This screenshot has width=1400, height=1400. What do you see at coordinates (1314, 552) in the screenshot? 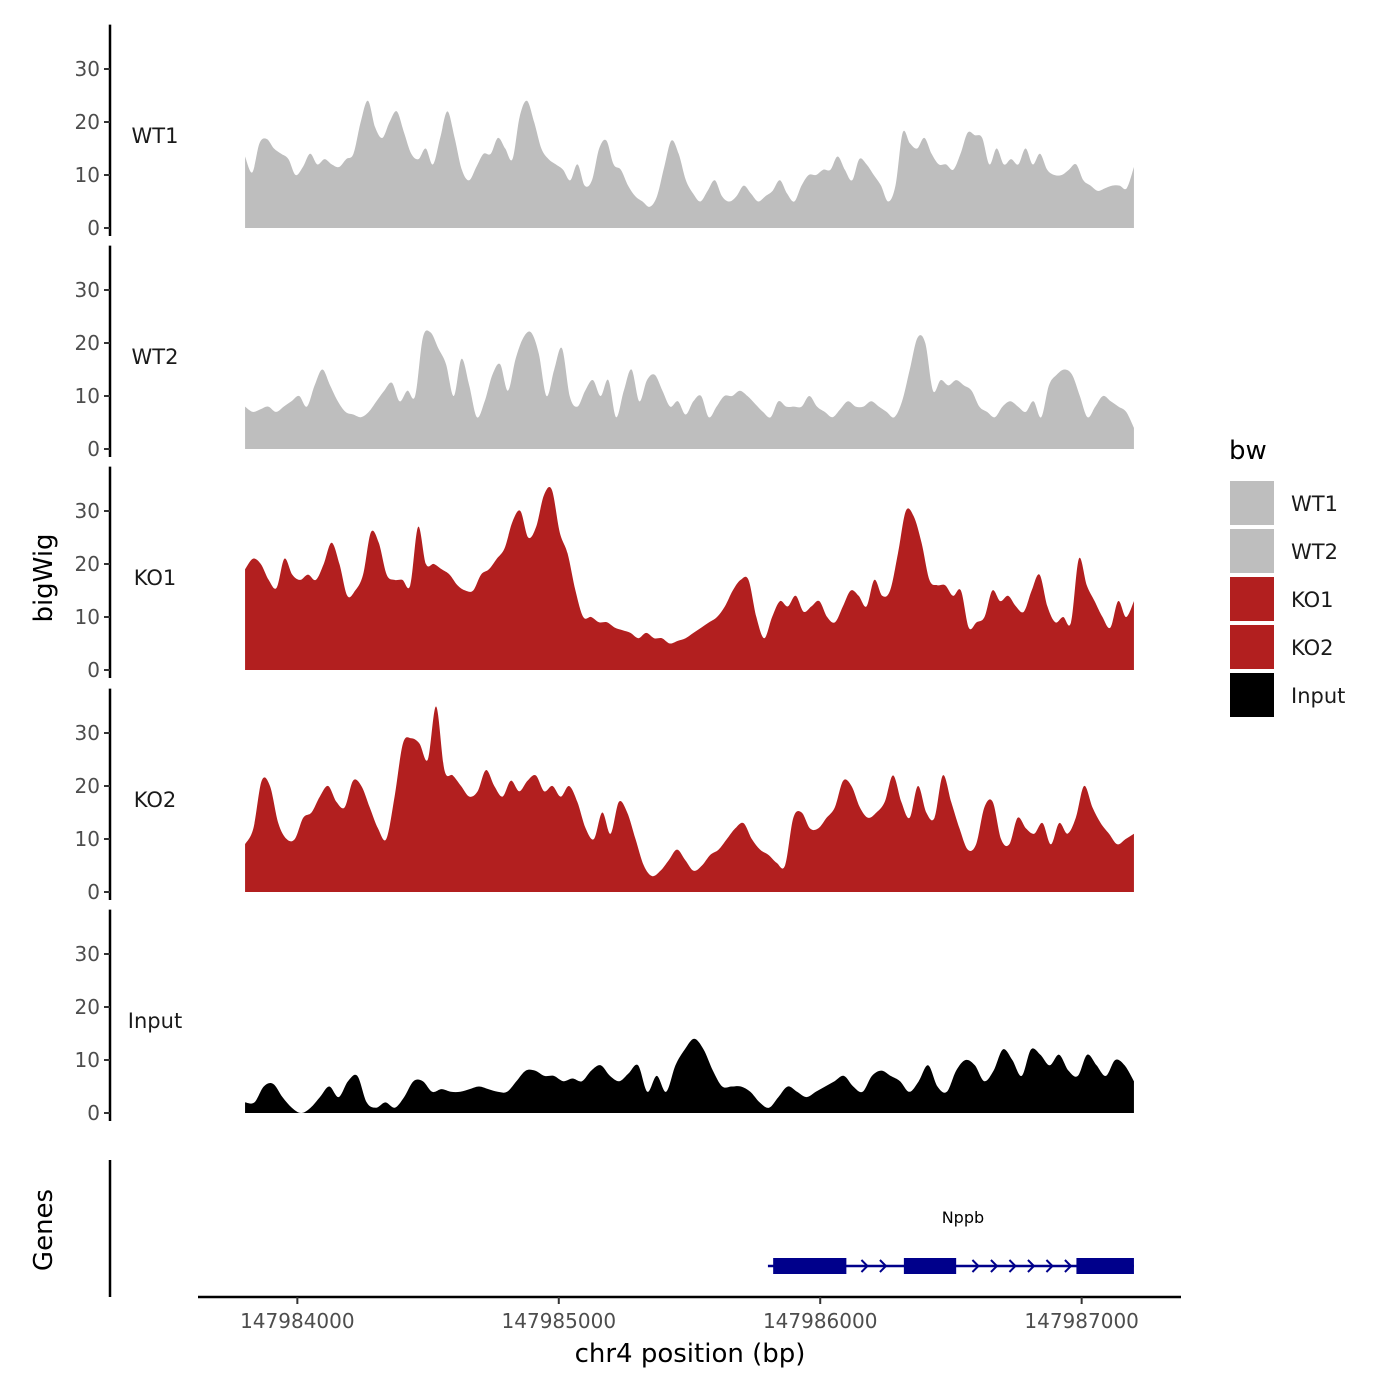
I see `legend-label: WT2` at bounding box center [1314, 552].